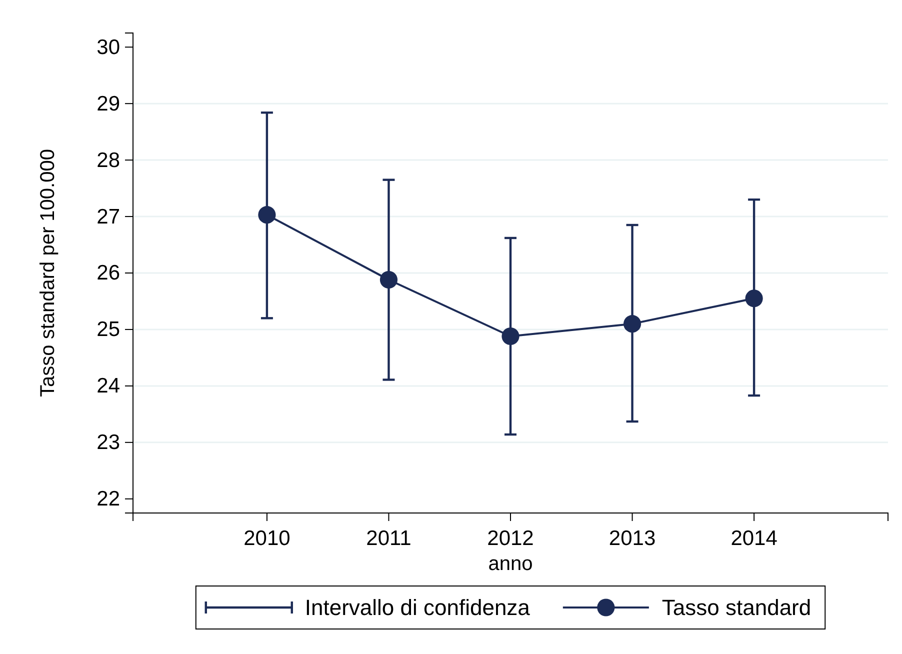 This screenshot has width=902, height=654. What do you see at coordinates (108, 499) in the screenshot?
I see `y-tick-label: 22` at bounding box center [108, 499].